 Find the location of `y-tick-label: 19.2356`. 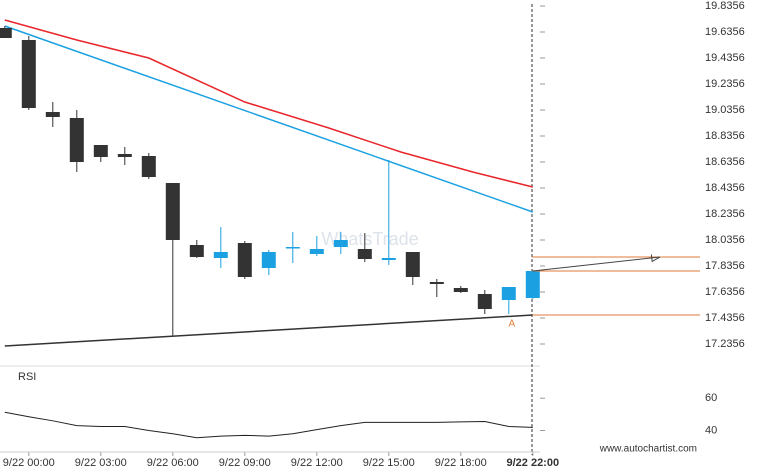

y-tick-label: 19.2356 is located at coordinates (725, 84).